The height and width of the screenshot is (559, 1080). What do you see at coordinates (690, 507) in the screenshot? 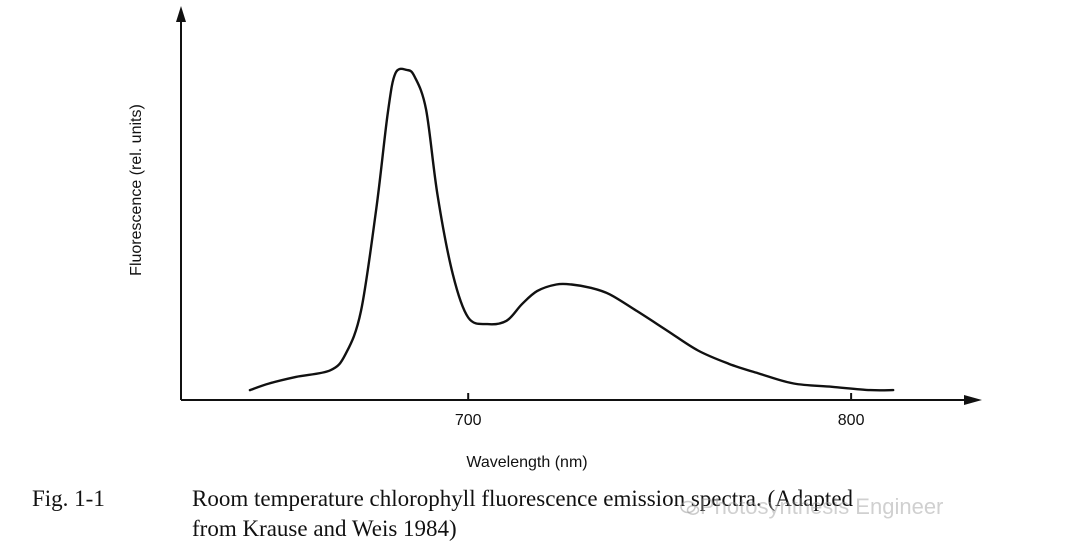
I see `wechat-icon` at bounding box center [690, 507].